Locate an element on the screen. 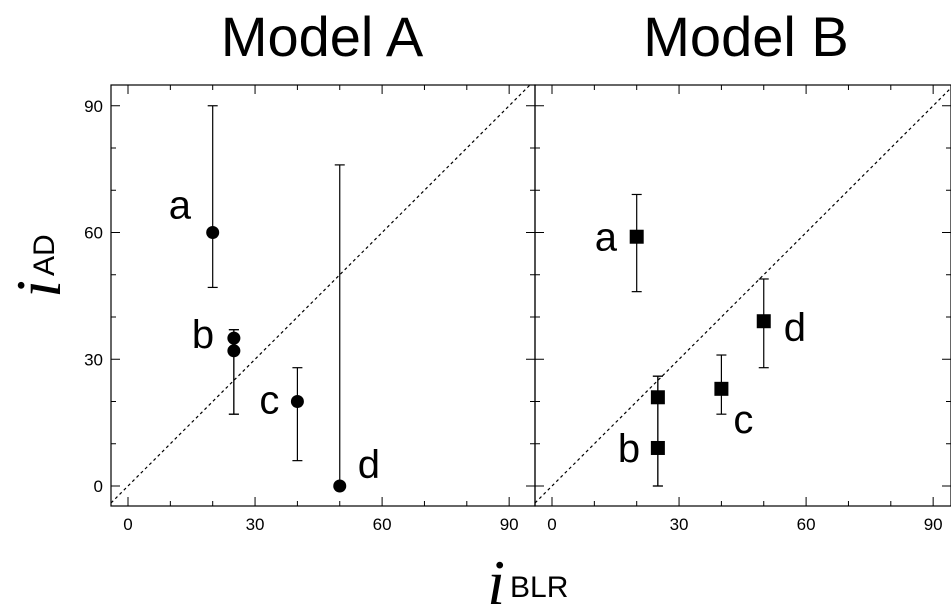 The width and height of the screenshot is (951, 614). x-axis-label: i is located at coordinates (496, 580).